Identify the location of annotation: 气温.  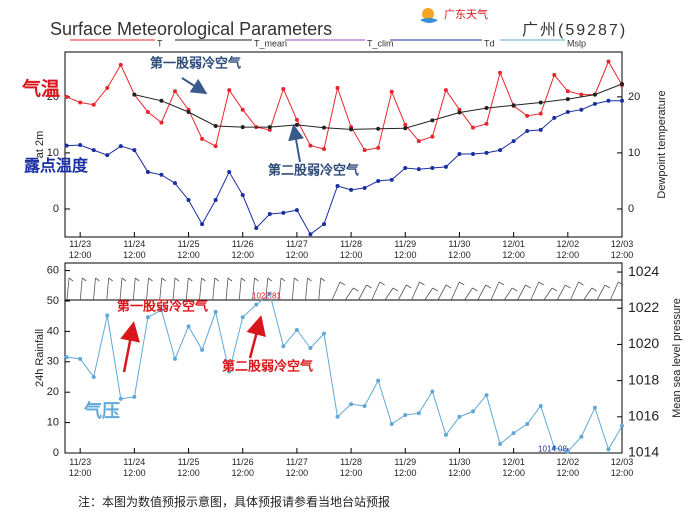
(40, 88).